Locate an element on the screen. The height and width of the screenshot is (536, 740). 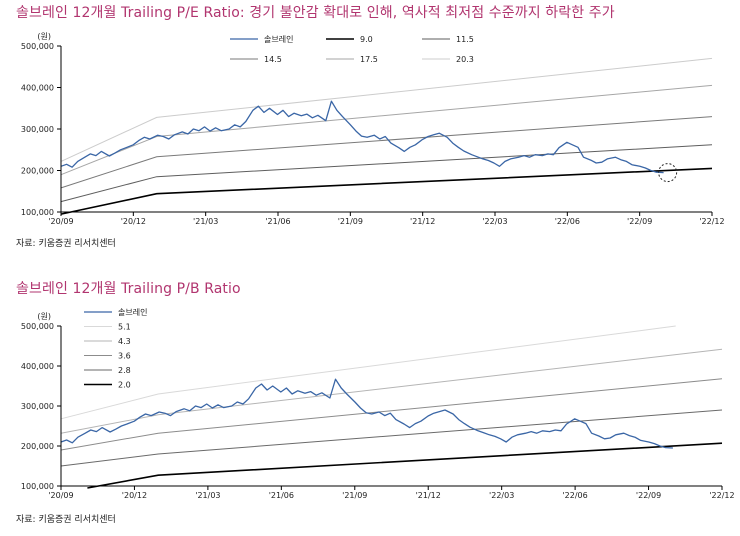
pb-chart-source: 자료: 키움증권 리서치센터 is located at coordinates (66, 520).